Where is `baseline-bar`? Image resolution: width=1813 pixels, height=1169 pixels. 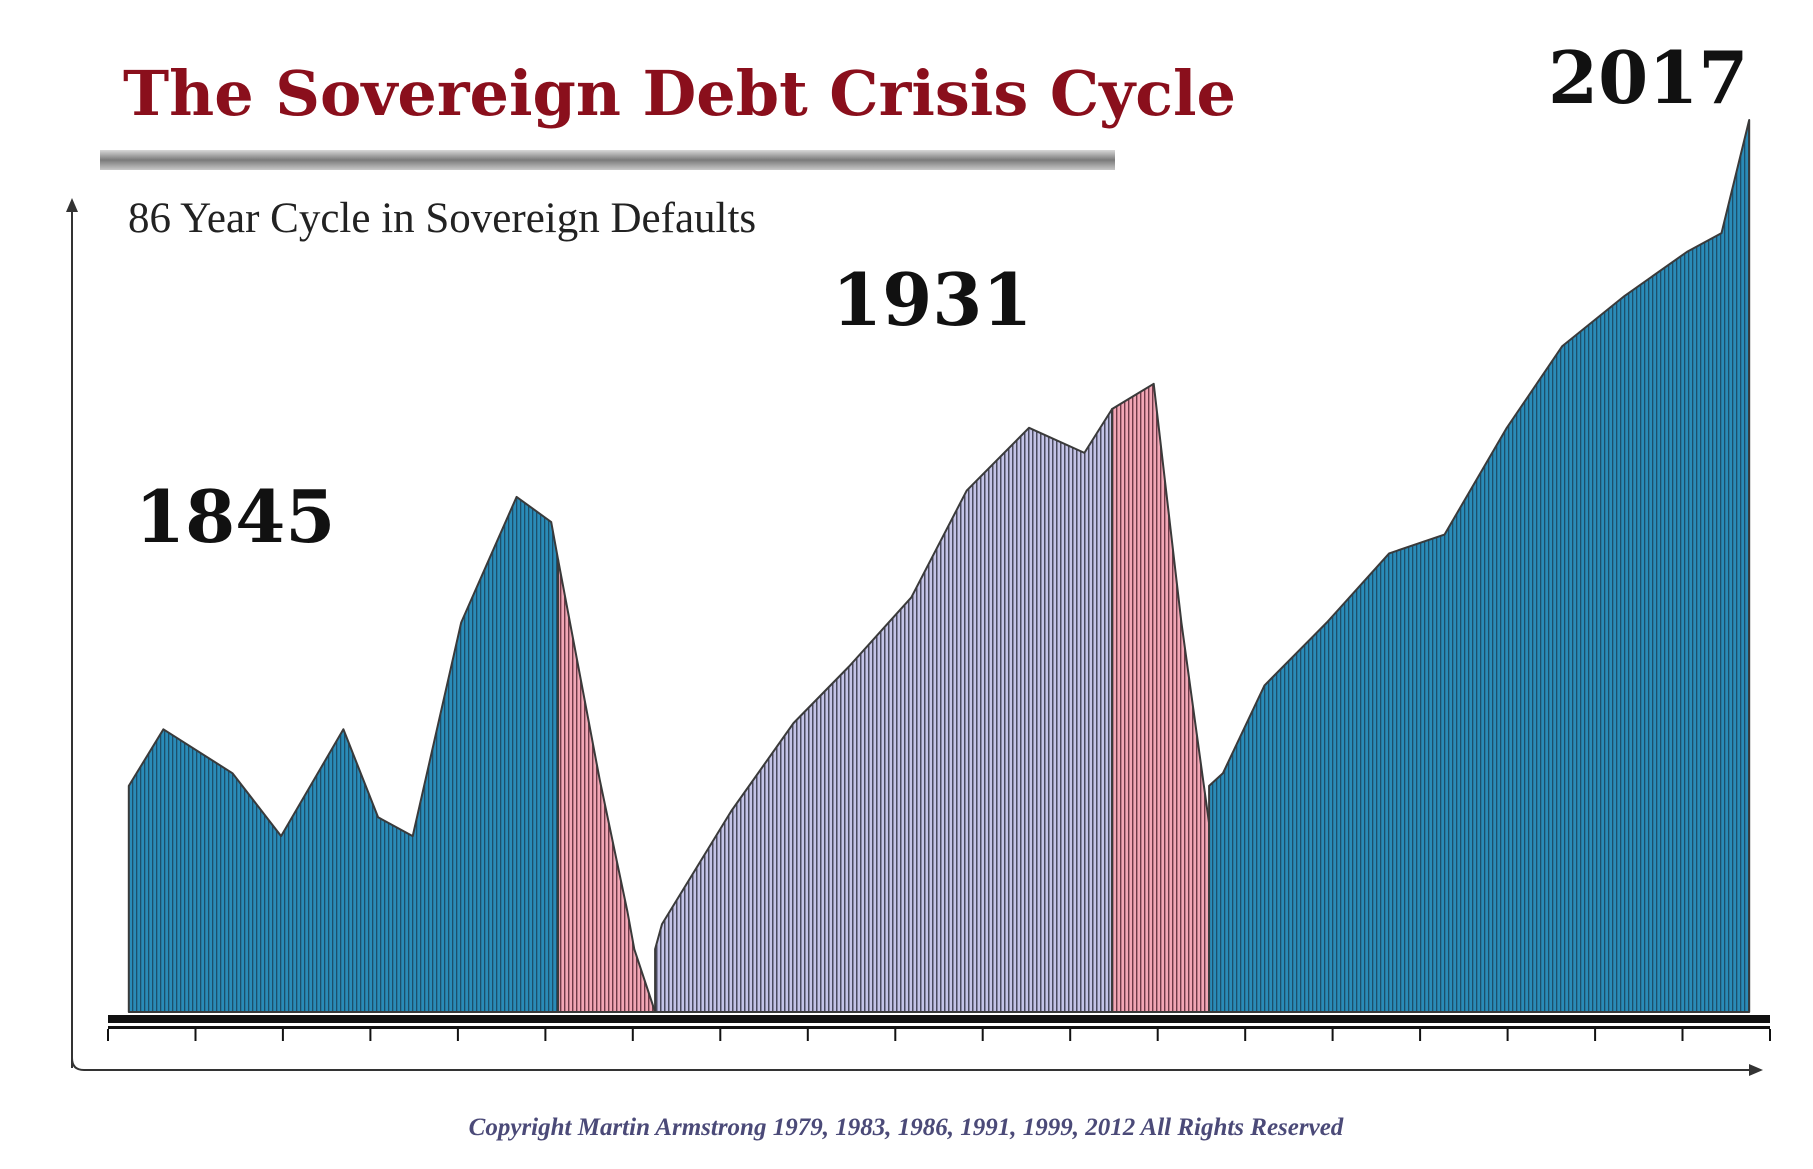
baseline-bar is located at coordinates (939, 1019).